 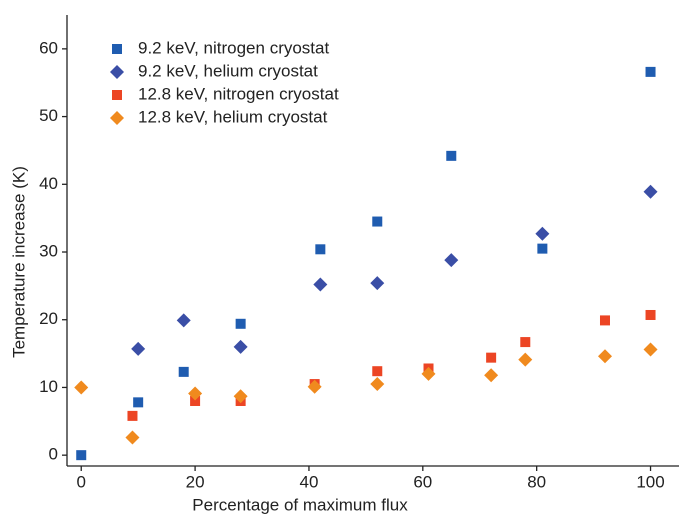 What do you see at coordinates (53, 454) in the screenshot?
I see `y-tick-label: 0` at bounding box center [53, 454].